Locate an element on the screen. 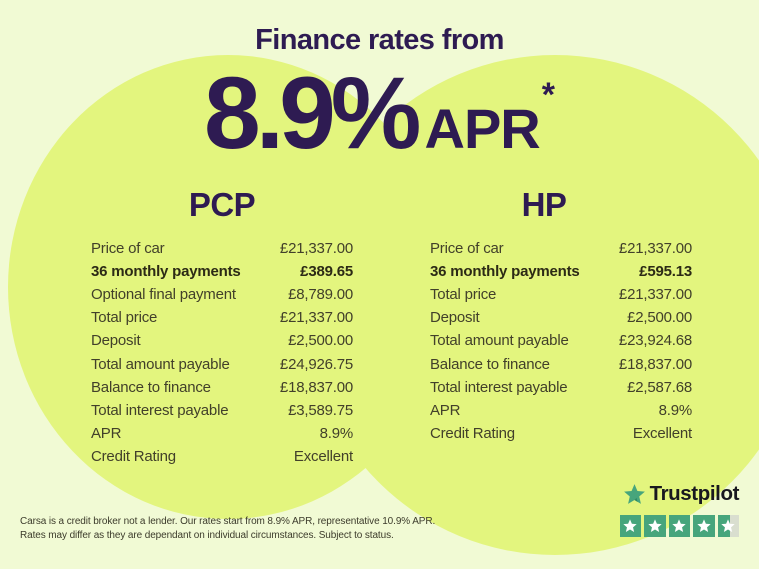  finance-row: Total interest payable £2,587.68 is located at coordinates (561, 387).